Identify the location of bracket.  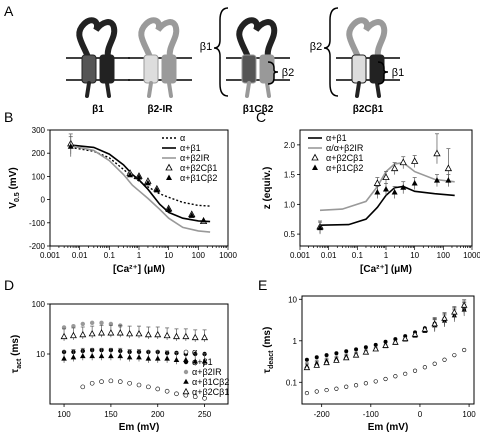
(221, 52).